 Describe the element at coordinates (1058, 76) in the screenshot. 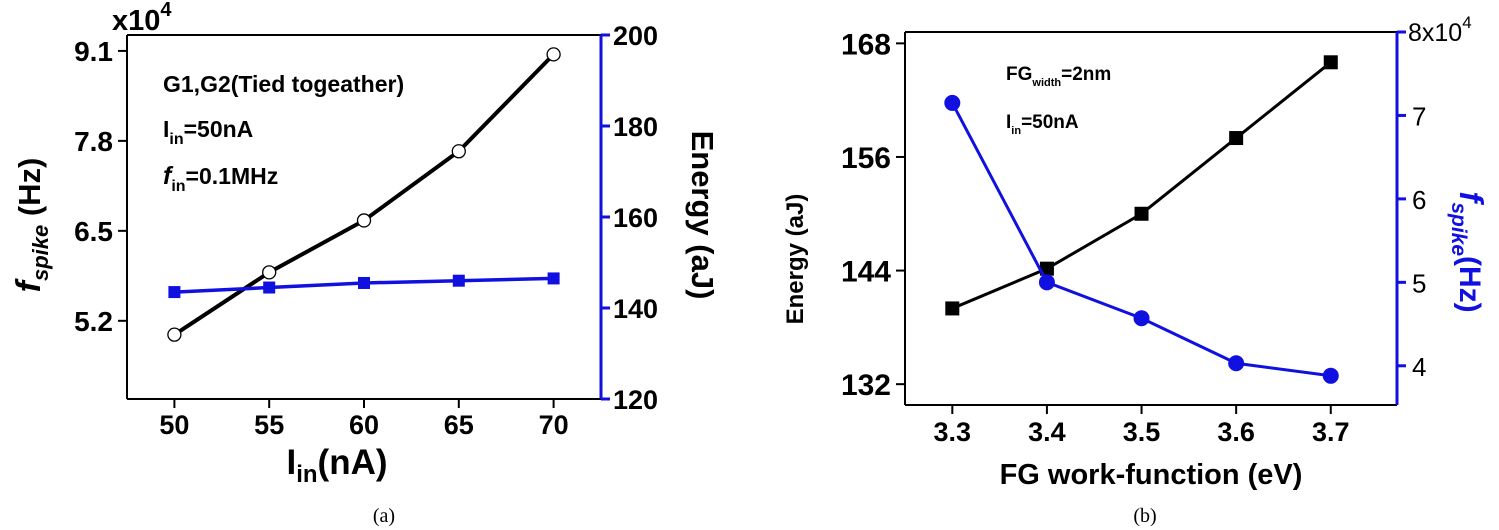

I see `panel-b-annotation: FGwidth=2nm` at that location.